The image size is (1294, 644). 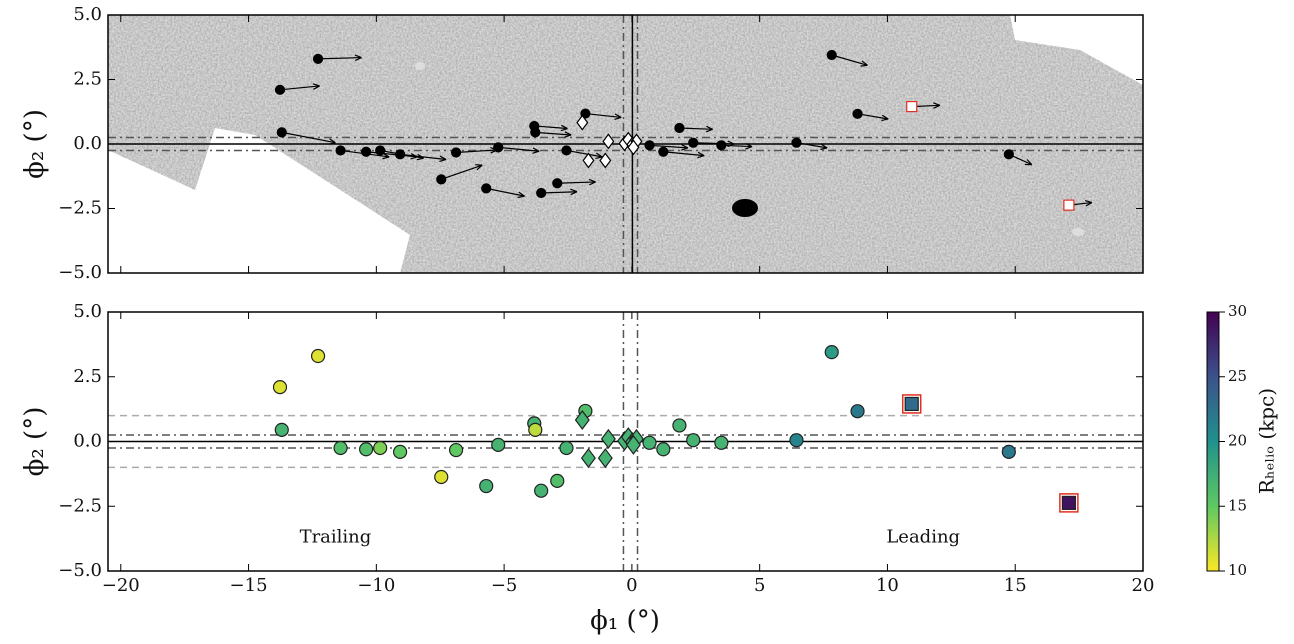 I want to click on x-tick-label: 15, so click(x=1015, y=585).